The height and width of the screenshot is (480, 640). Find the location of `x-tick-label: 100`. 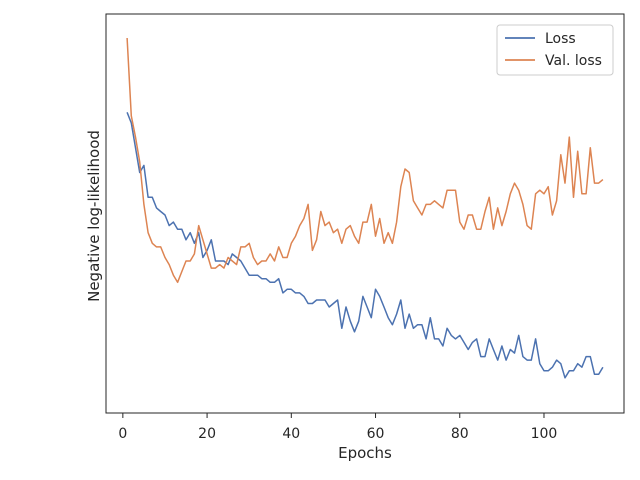

x-tick-label: 100 is located at coordinates (544, 434).